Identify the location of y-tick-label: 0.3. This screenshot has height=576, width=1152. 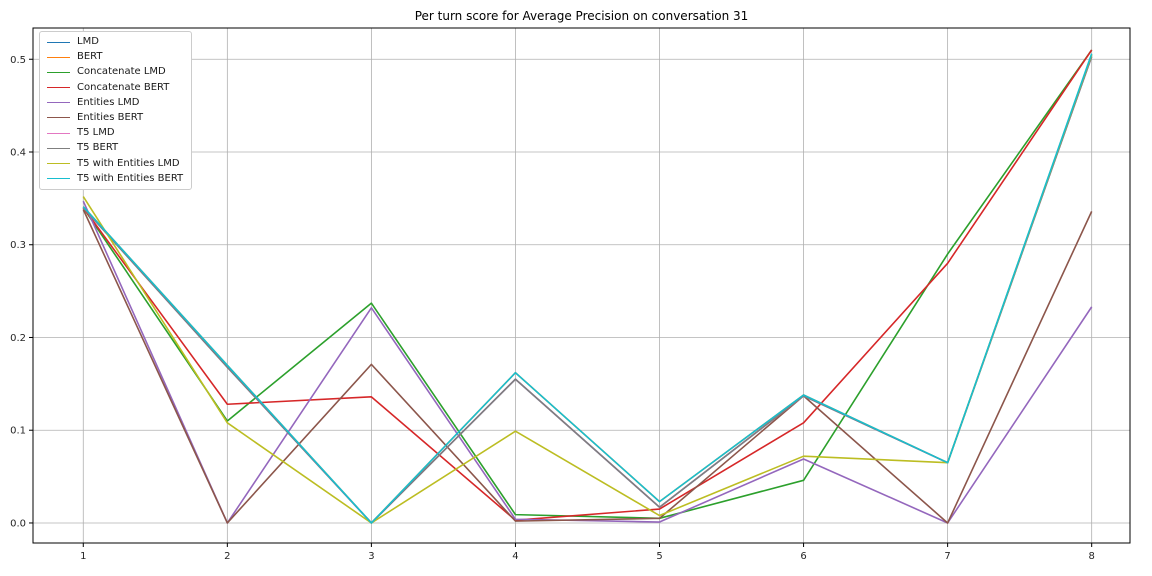
(18, 245).